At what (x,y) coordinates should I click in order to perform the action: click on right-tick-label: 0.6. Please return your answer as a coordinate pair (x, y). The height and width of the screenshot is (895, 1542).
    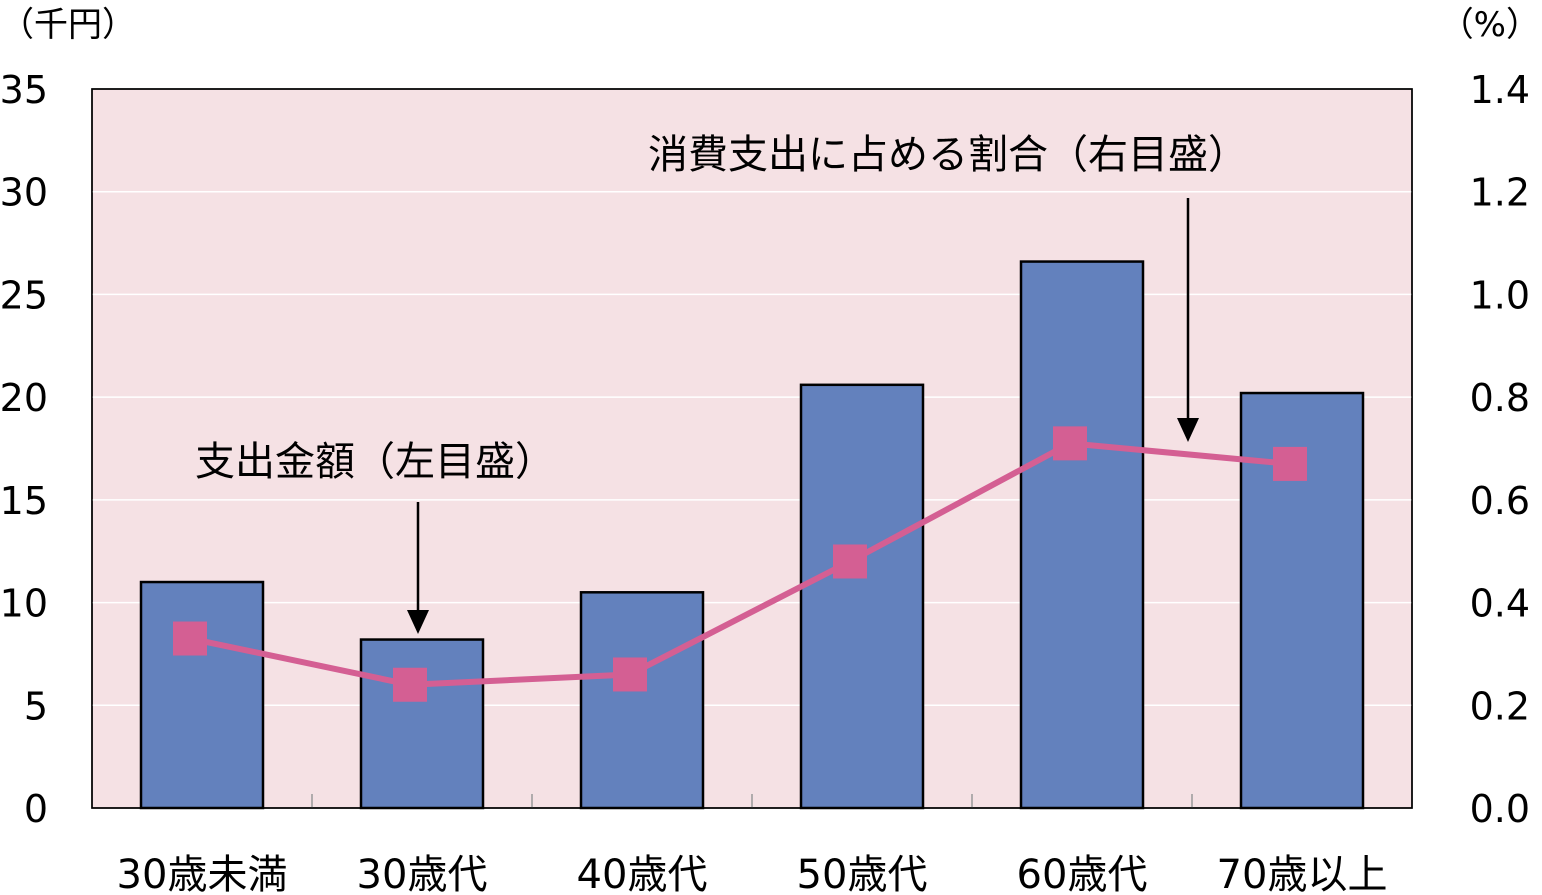
    Looking at the image, I should click on (1500, 501).